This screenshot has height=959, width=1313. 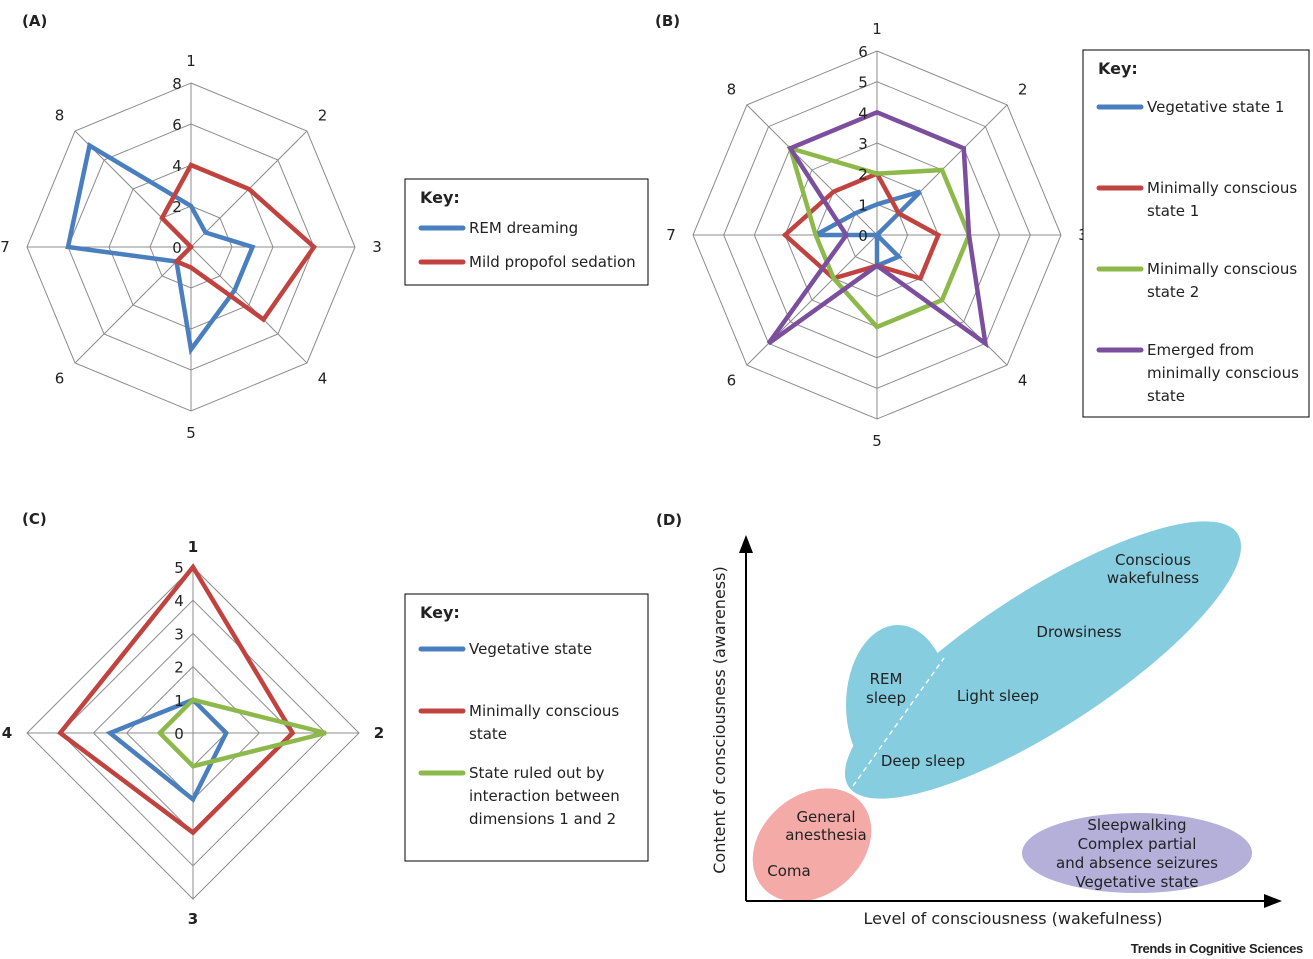 I want to click on legend-entry: Emerged from minimally conscious state, so click(x=1223, y=373).